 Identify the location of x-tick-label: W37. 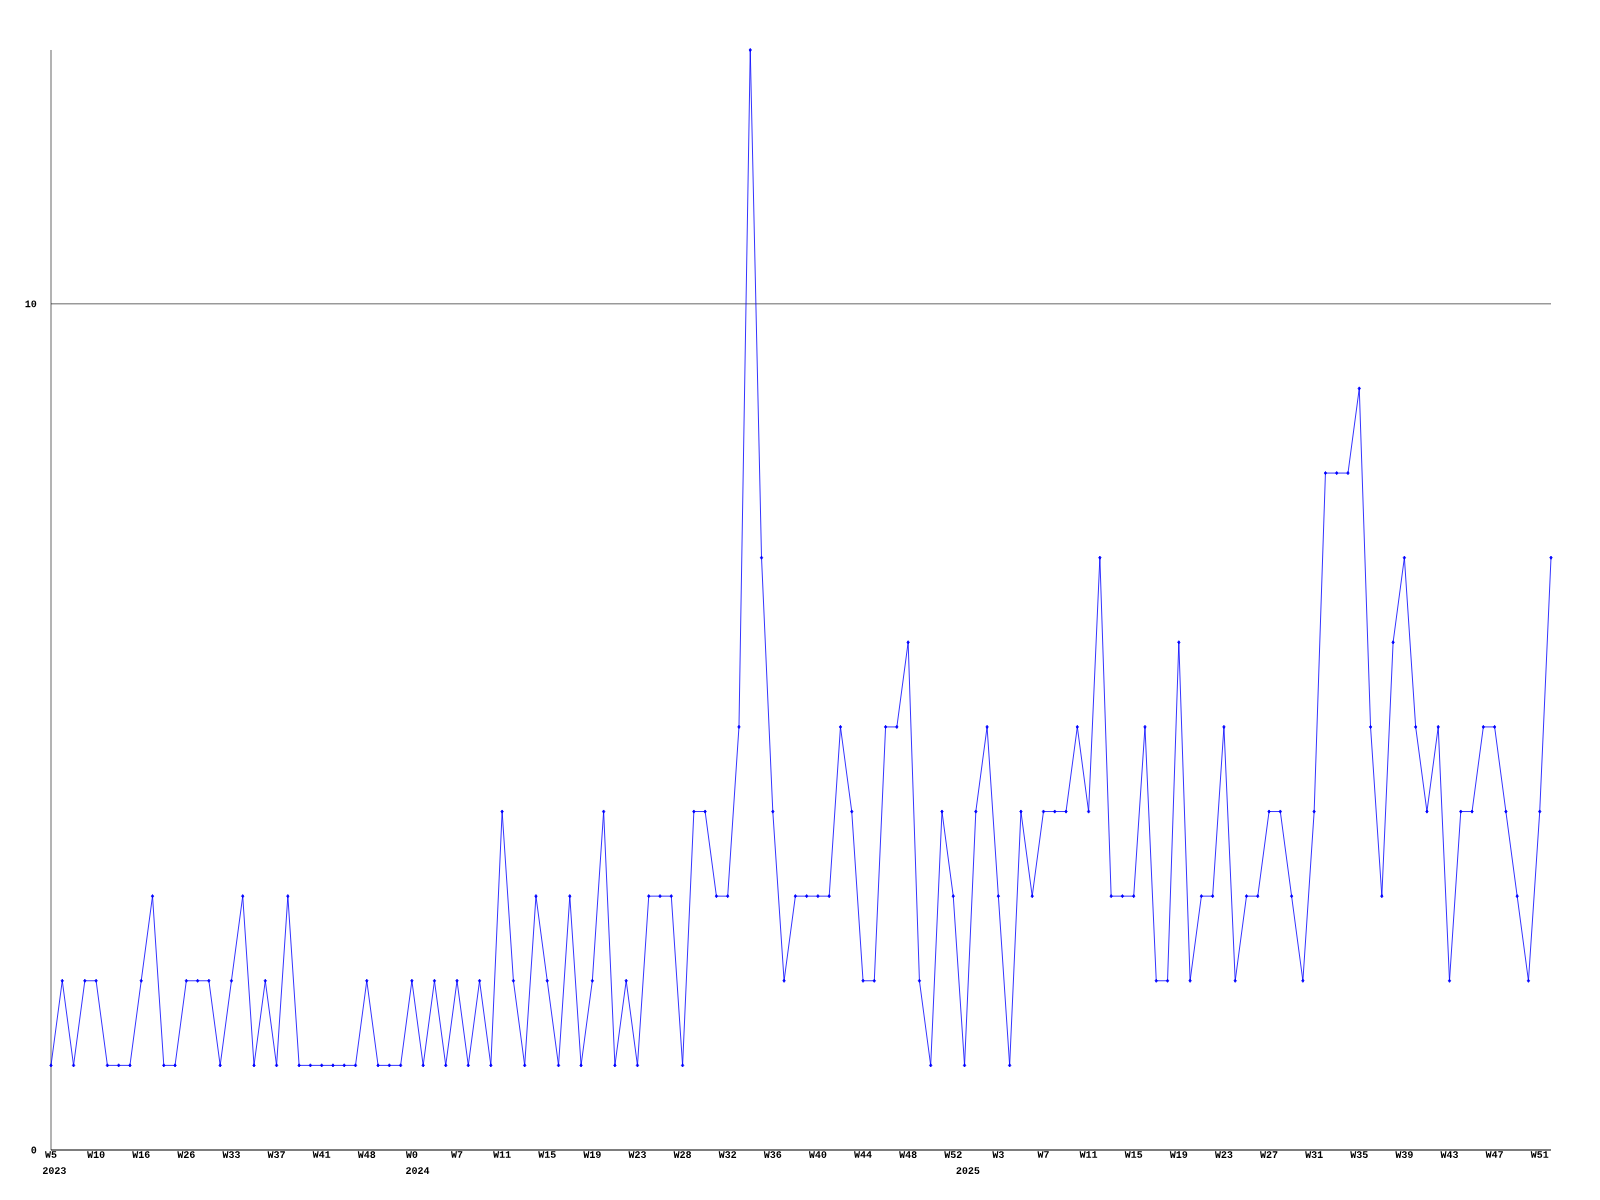
(276, 1154).